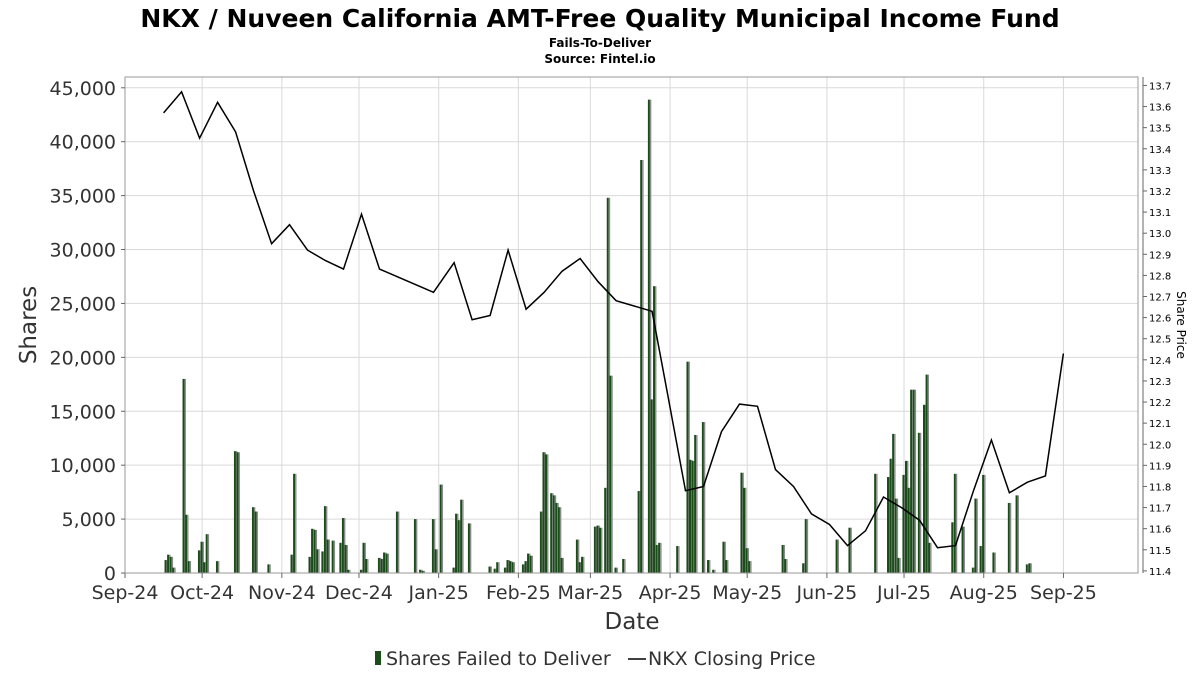 Image resolution: width=1200 pixels, height=675 pixels. What do you see at coordinates (1160, 382) in the screenshot?
I see `y2-tick-label: 12.3` at bounding box center [1160, 382].